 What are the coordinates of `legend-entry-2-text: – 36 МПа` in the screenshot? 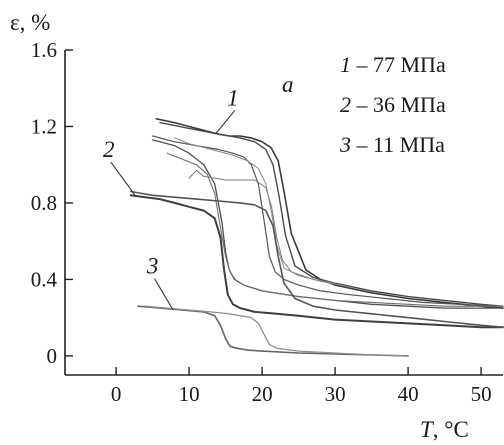 It's located at (398, 104).